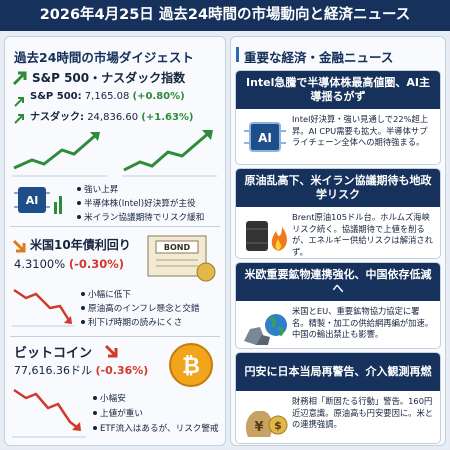  What do you see at coordinates (131, 322) in the screenshot?
I see `bullet: 利下げ時期の読みにくさ` at bounding box center [131, 322].